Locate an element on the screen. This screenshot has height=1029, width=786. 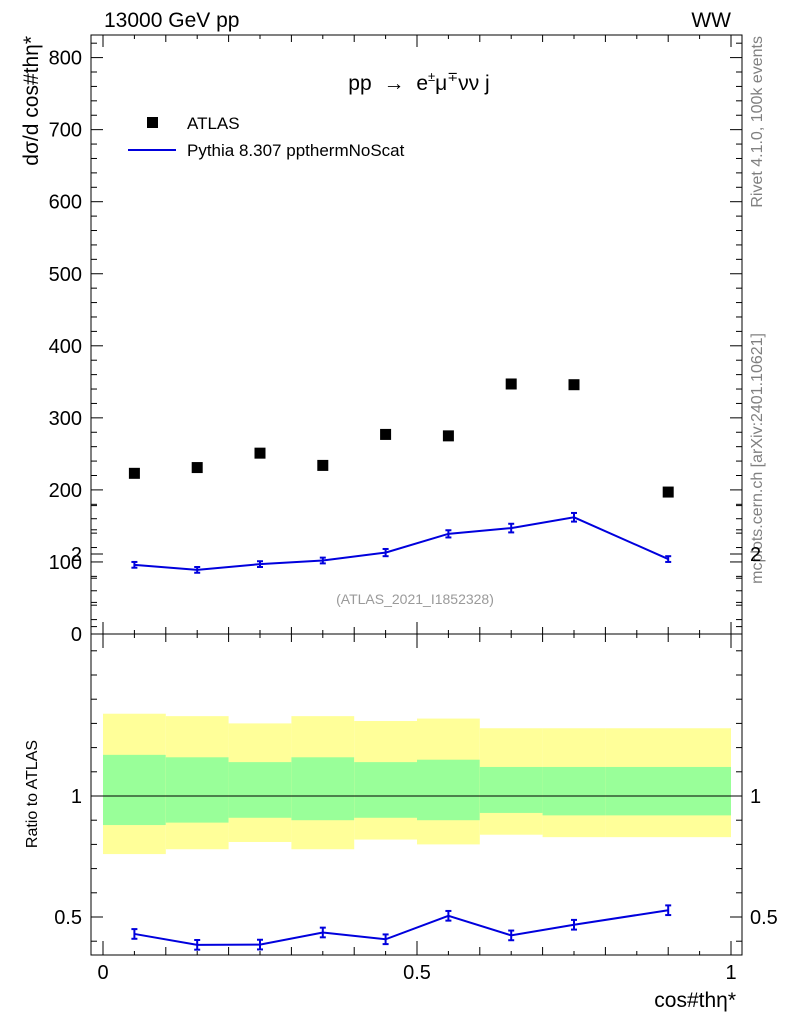
analysis-id: (ATLAS_2021_I1852328) is located at coordinates (415, 599).